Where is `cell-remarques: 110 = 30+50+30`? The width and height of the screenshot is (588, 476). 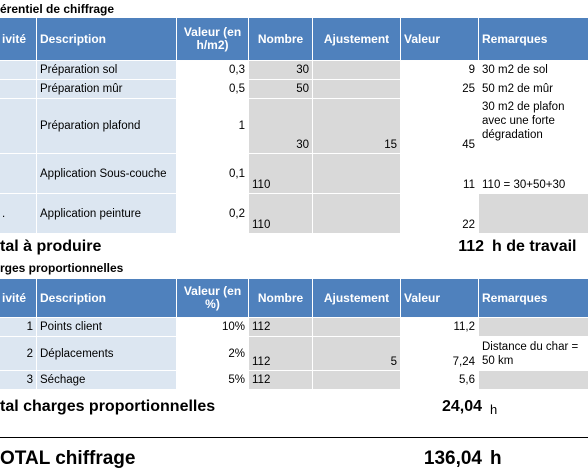 cell-remarques: 110 = 30+50+30 is located at coordinates (533, 173).